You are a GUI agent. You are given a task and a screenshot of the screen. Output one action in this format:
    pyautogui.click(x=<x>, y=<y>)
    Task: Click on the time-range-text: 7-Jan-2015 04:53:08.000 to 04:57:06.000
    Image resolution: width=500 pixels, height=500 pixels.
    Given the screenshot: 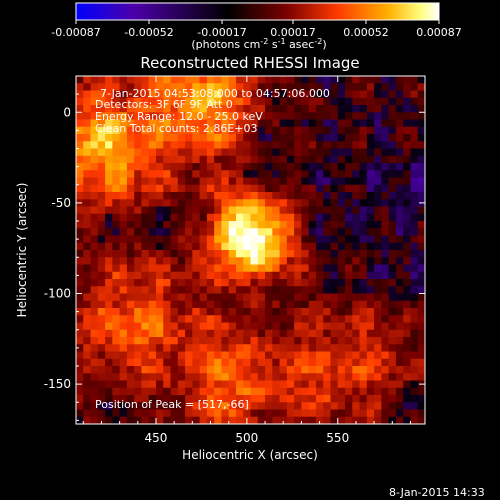 What is the action you would take?
    pyautogui.click(x=215, y=93)
    